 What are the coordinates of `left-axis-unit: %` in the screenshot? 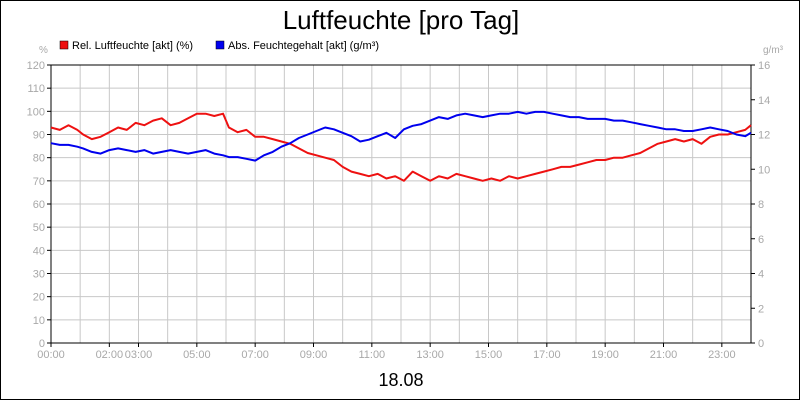 It's located at (43, 50).